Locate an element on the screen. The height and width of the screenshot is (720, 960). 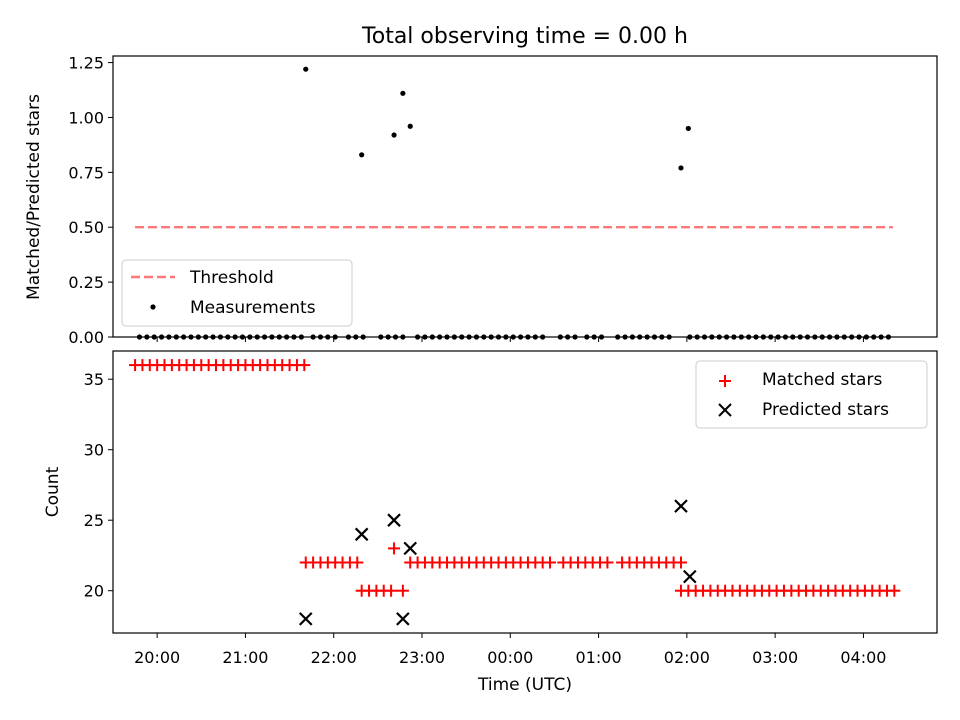
bottom-legend: Matched stars Predicted stars is located at coordinates (811, 394).